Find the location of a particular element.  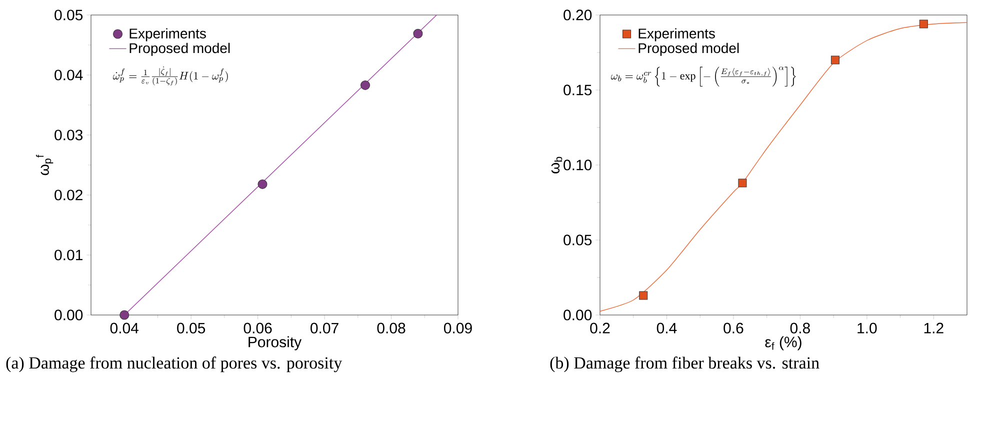

annotation: $\dot{\omega}_p^f=\frac{1}{\varepsilon_v}\frac{|\dot{\zeta}_f|}{(1-\zeta_f)}H(1-\omega_p^f)$ is located at coordinates (170, 76).